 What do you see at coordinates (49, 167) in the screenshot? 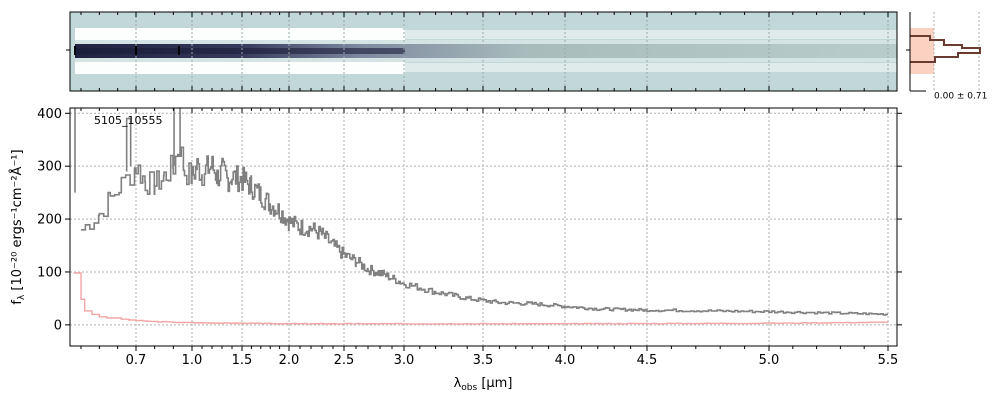
I see `y-tick-label: 300` at bounding box center [49, 167].